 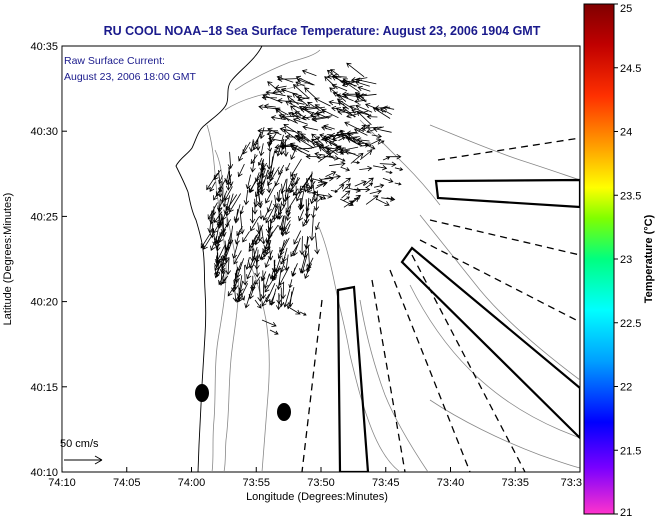 I want to click on y-tick-label: 40:20, so click(x=44, y=303).